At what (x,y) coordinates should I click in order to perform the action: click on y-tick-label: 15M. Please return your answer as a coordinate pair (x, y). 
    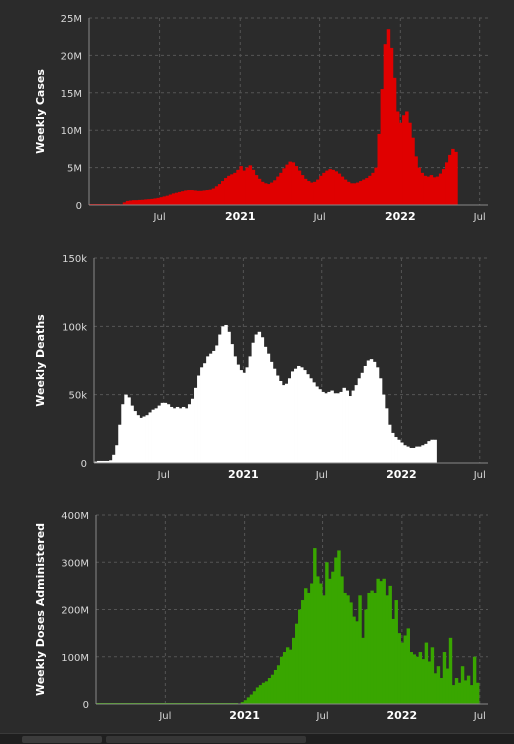
    Looking at the image, I should click on (71, 94).